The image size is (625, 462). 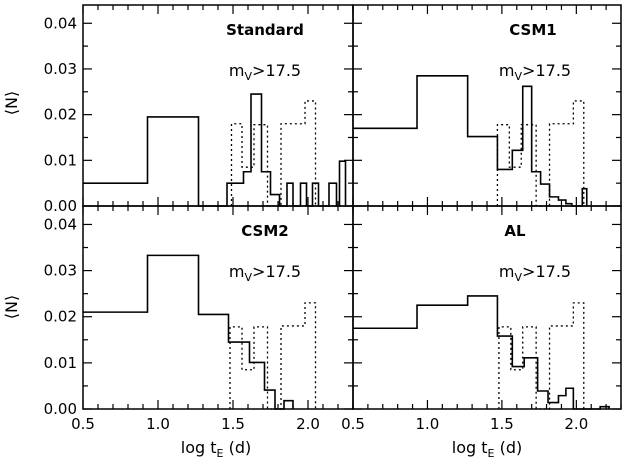 What do you see at coordinates (487, 449) in the screenshot?
I see `xlabel-right: log tE (d)` at bounding box center [487, 449].